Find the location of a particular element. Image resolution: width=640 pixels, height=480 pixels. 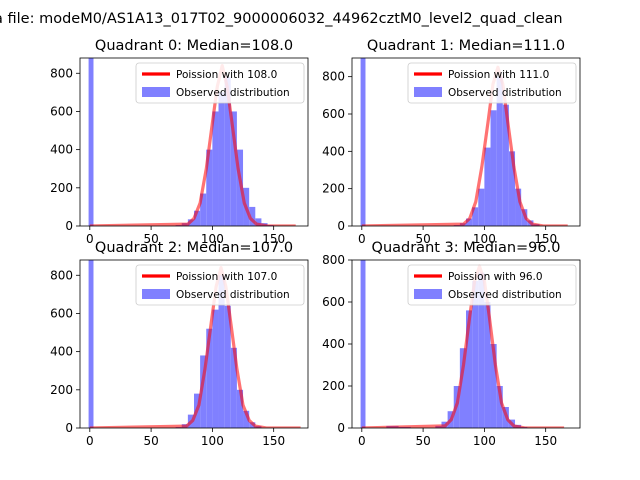

subplot-title: Quadrant 0: Median=108.0 is located at coordinates (194, 46).